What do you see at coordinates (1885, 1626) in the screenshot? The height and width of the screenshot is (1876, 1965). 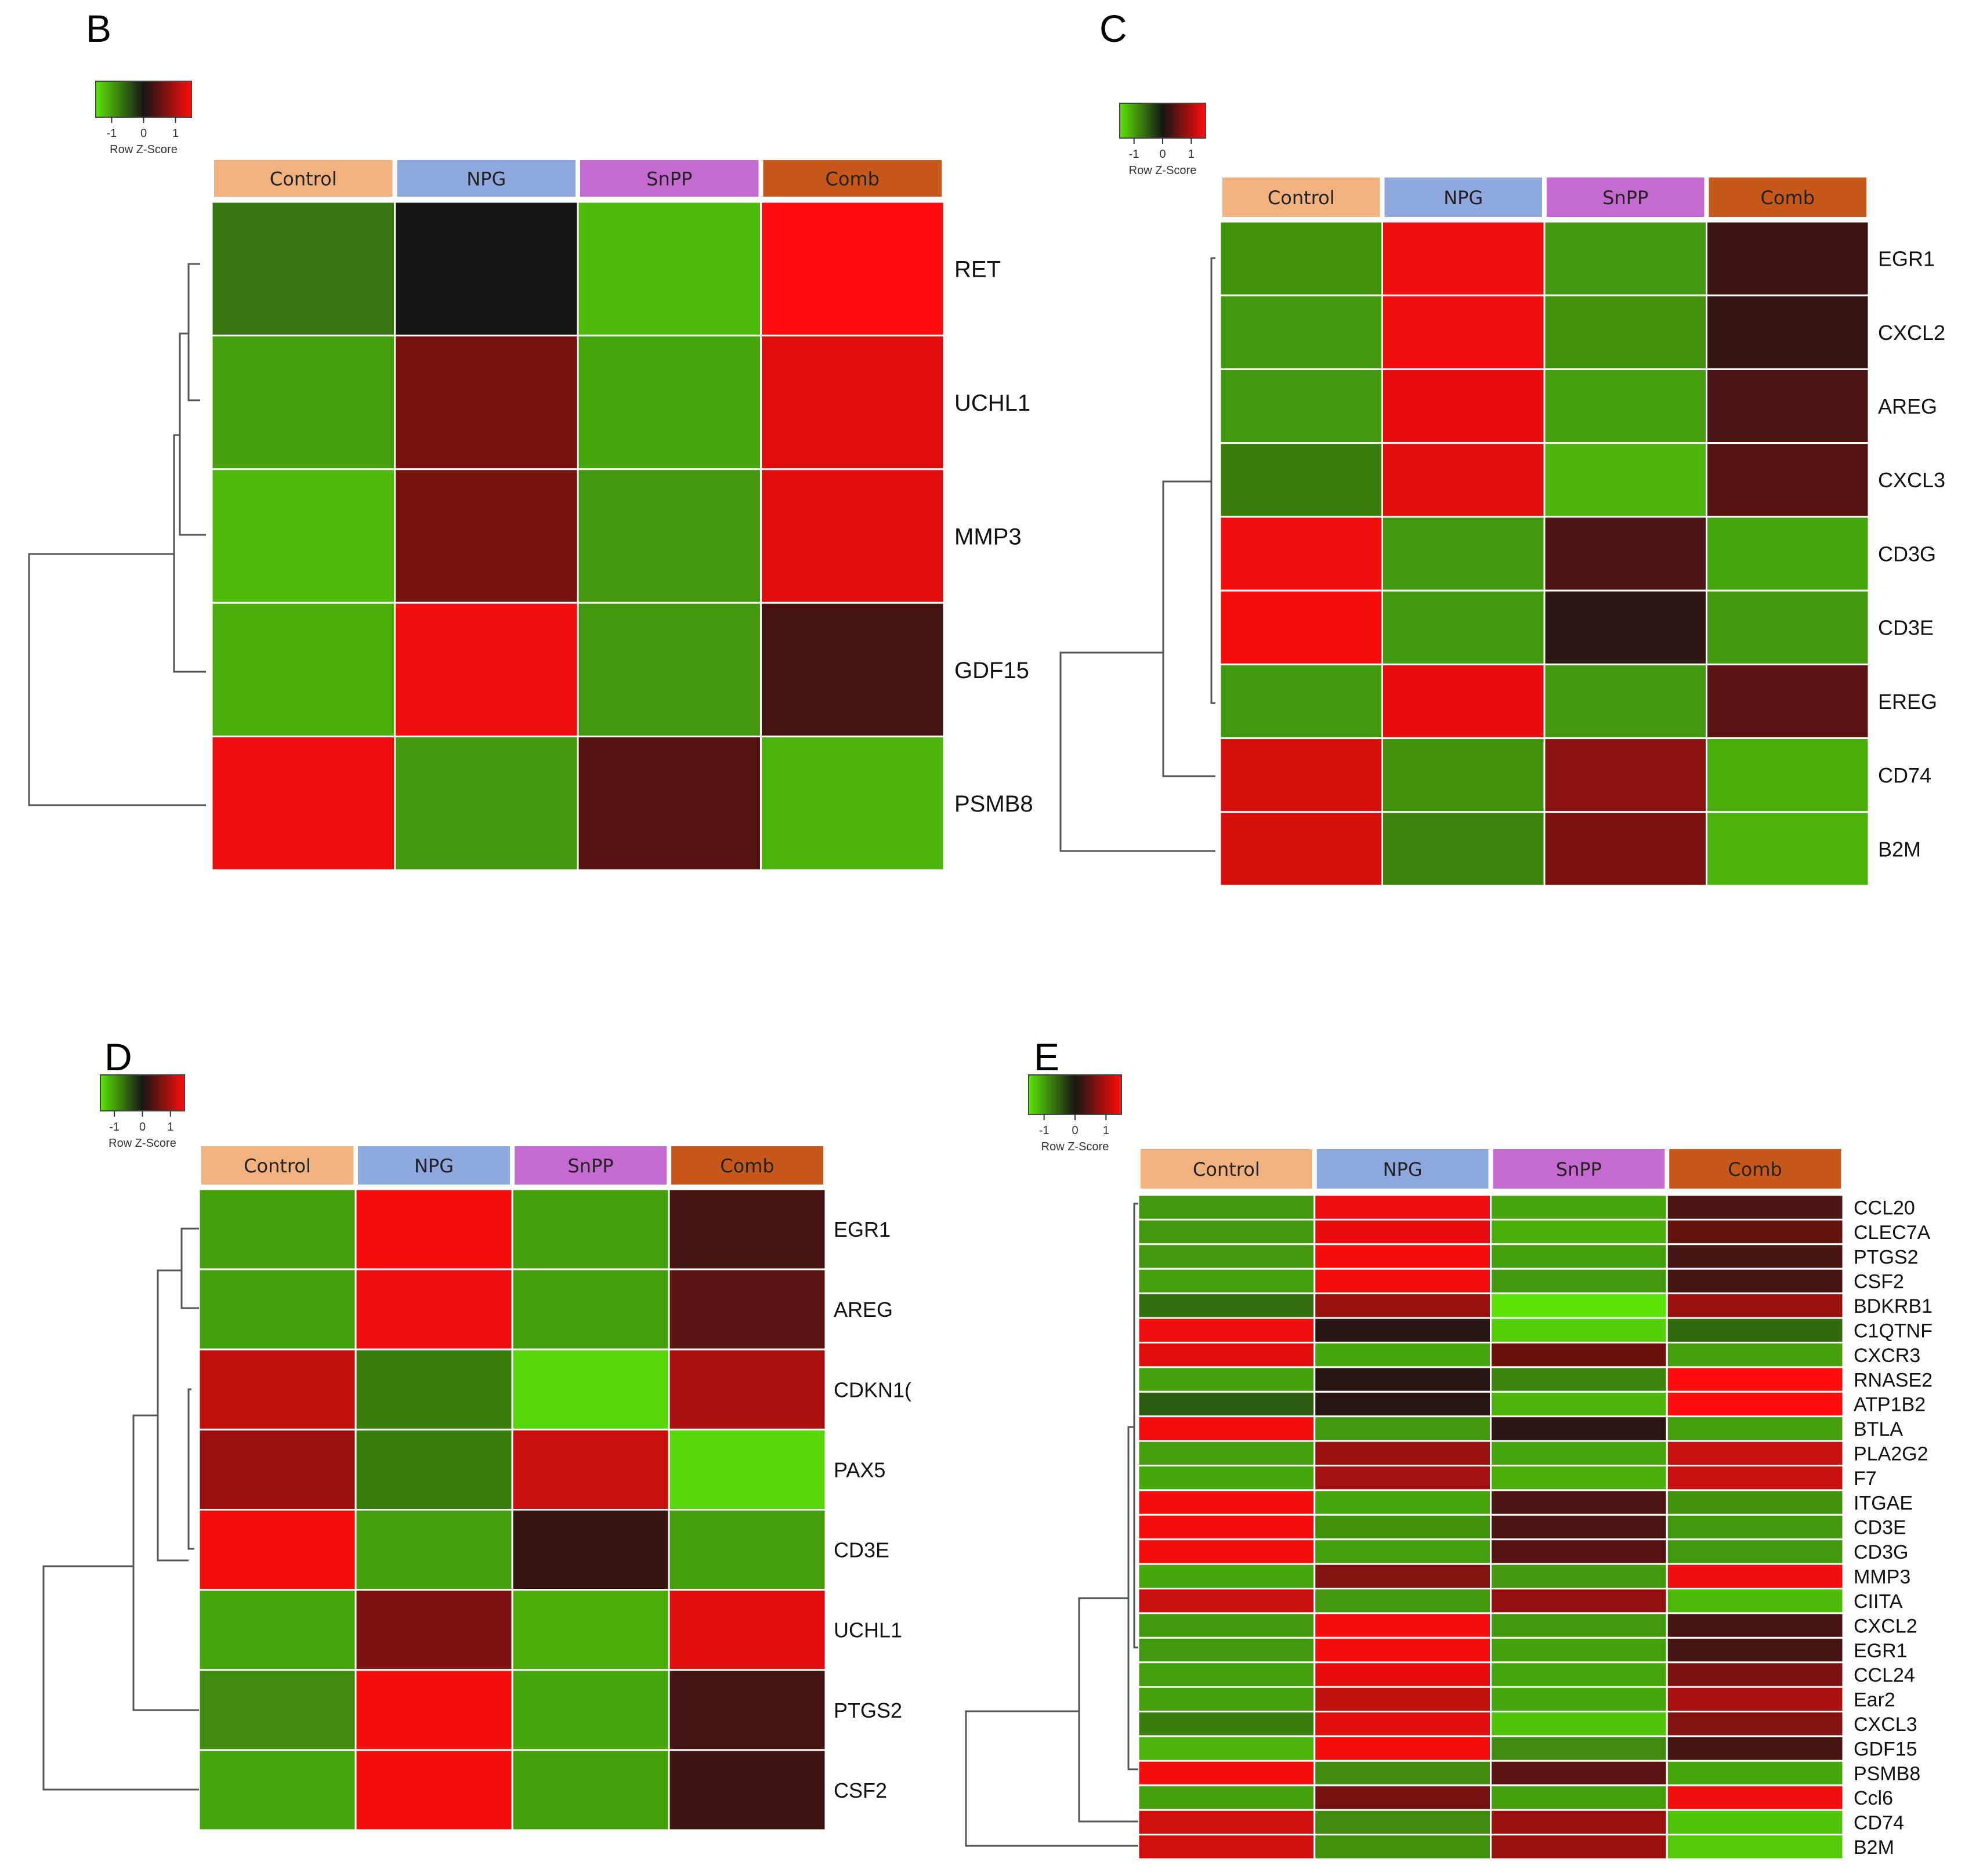 I see `row-label: CXCL2` at bounding box center [1885, 1626].